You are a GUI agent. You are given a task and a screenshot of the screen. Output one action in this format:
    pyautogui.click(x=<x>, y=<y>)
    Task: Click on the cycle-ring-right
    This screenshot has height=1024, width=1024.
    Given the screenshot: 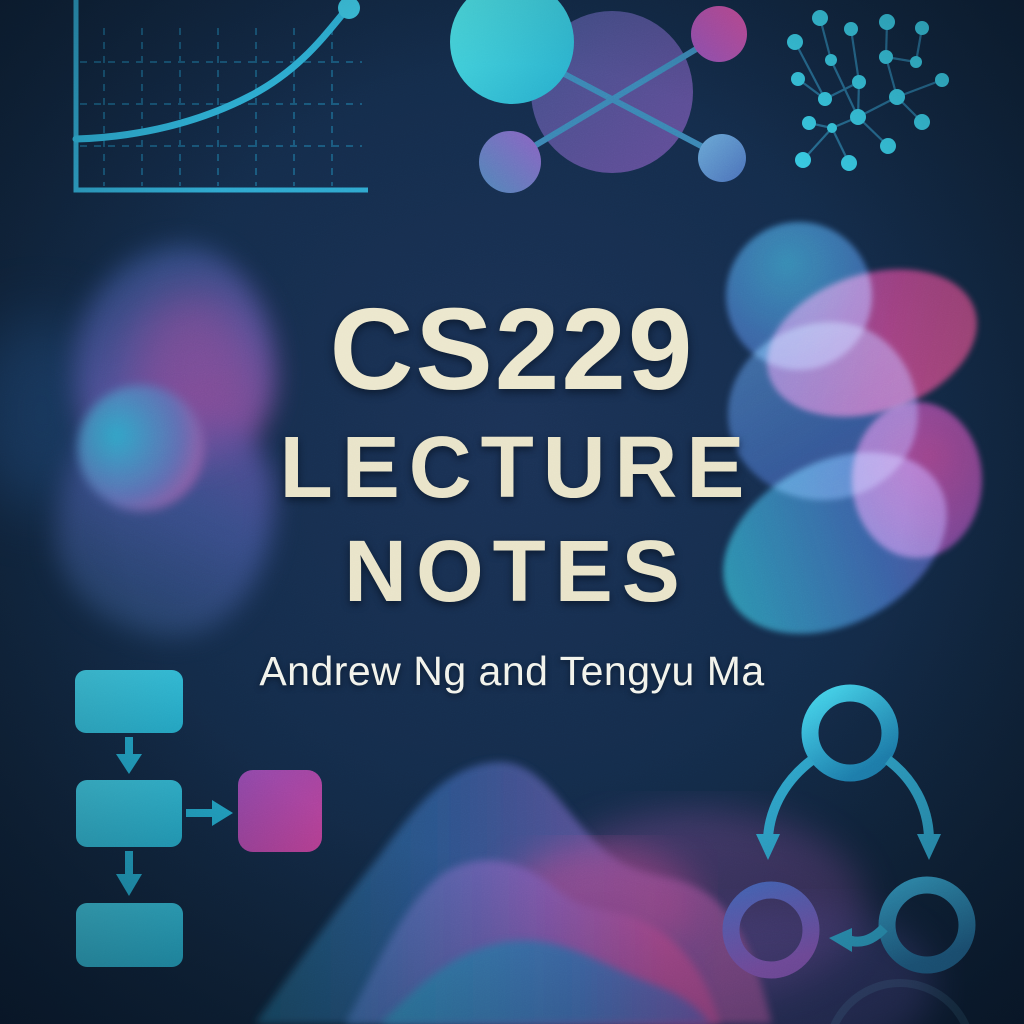 What is the action you would take?
    pyautogui.click(x=927, y=925)
    